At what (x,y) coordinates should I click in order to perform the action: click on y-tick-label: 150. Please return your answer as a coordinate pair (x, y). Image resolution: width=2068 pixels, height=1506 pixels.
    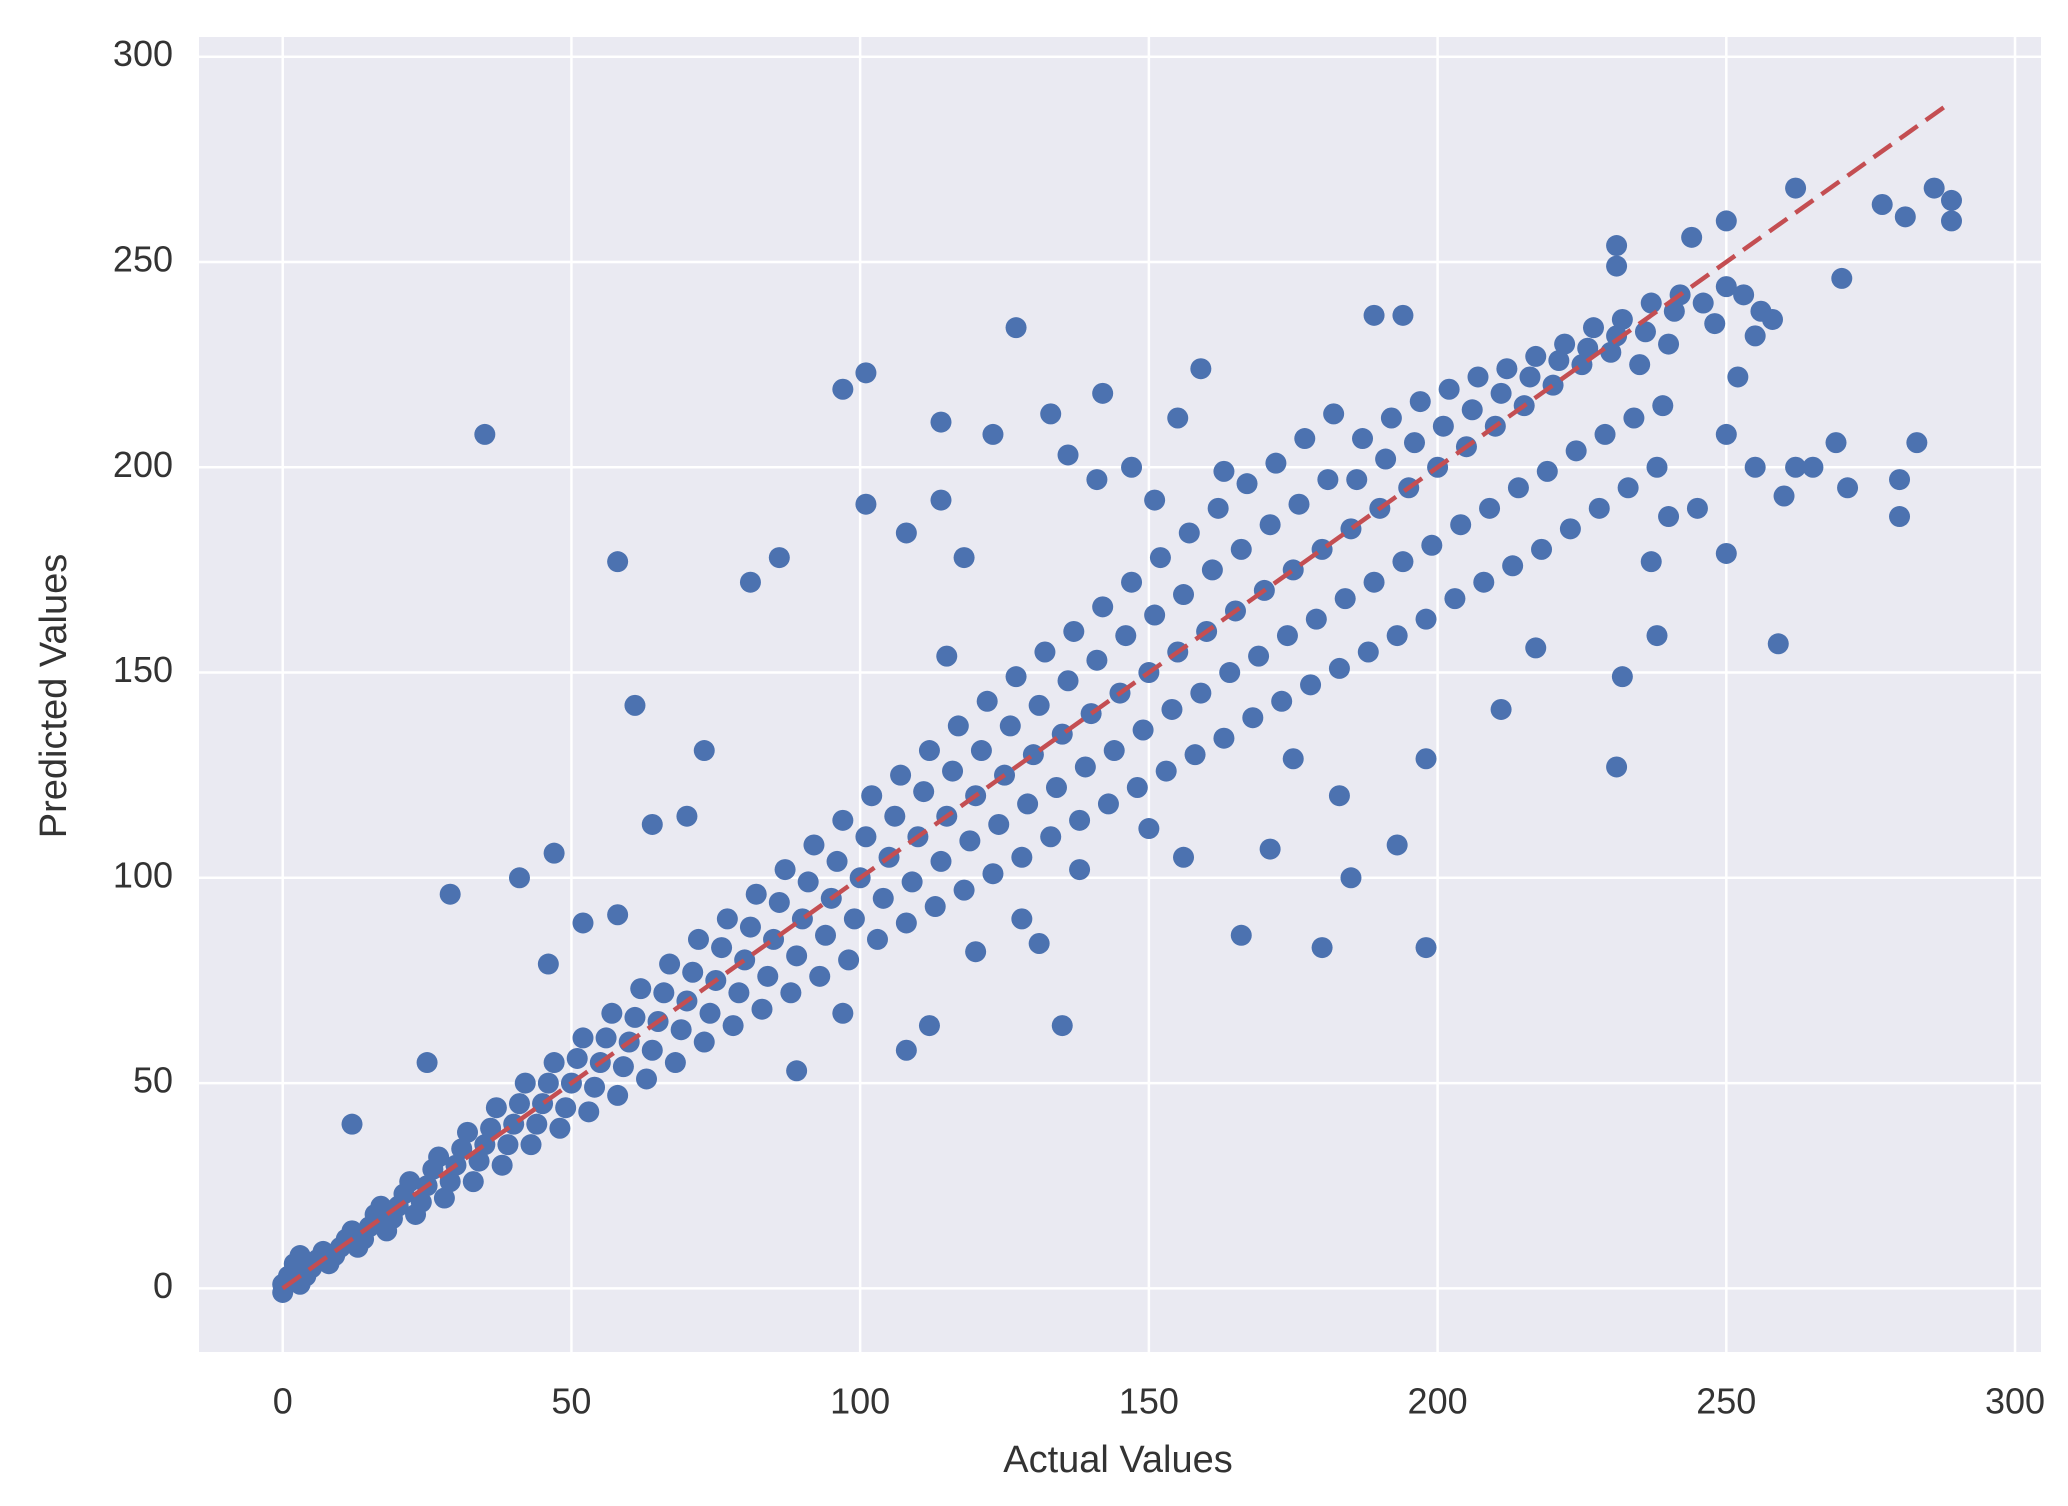
    Looking at the image, I should click on (143, 669).